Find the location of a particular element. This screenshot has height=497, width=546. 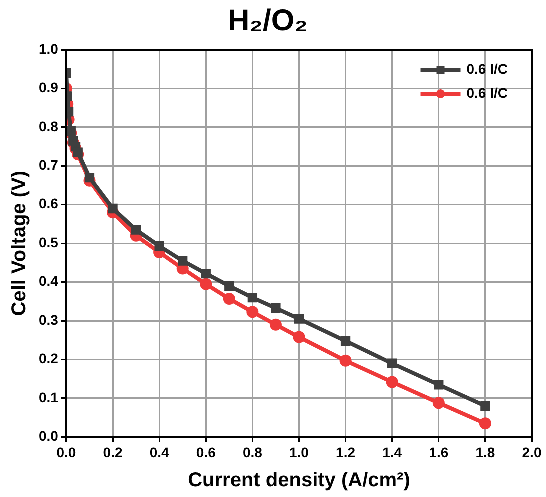

y-tick-label: 0.4 is located at coordinates (48, 281).